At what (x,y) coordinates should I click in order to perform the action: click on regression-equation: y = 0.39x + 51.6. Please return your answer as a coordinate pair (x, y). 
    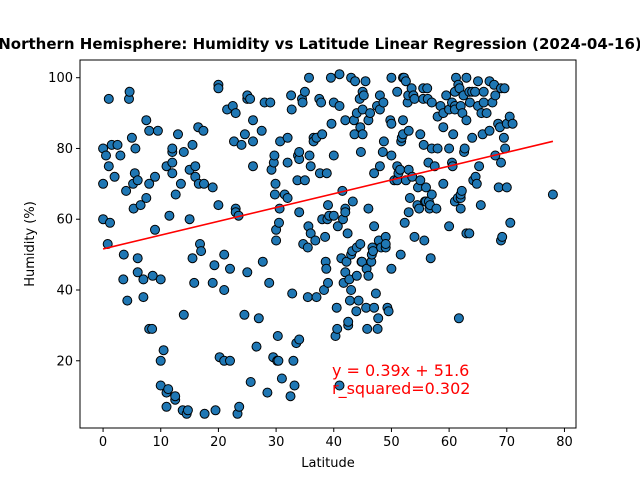
    Looking at the image, I should click on (400, 370).